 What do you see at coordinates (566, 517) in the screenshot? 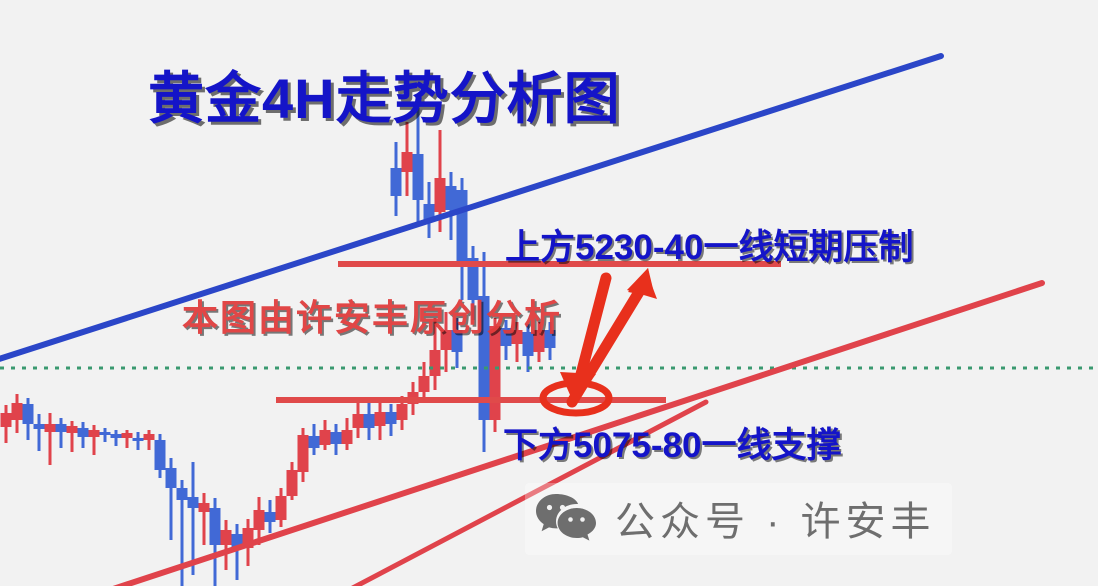
I see `wechat-icon` at bounding box center [566, 517].